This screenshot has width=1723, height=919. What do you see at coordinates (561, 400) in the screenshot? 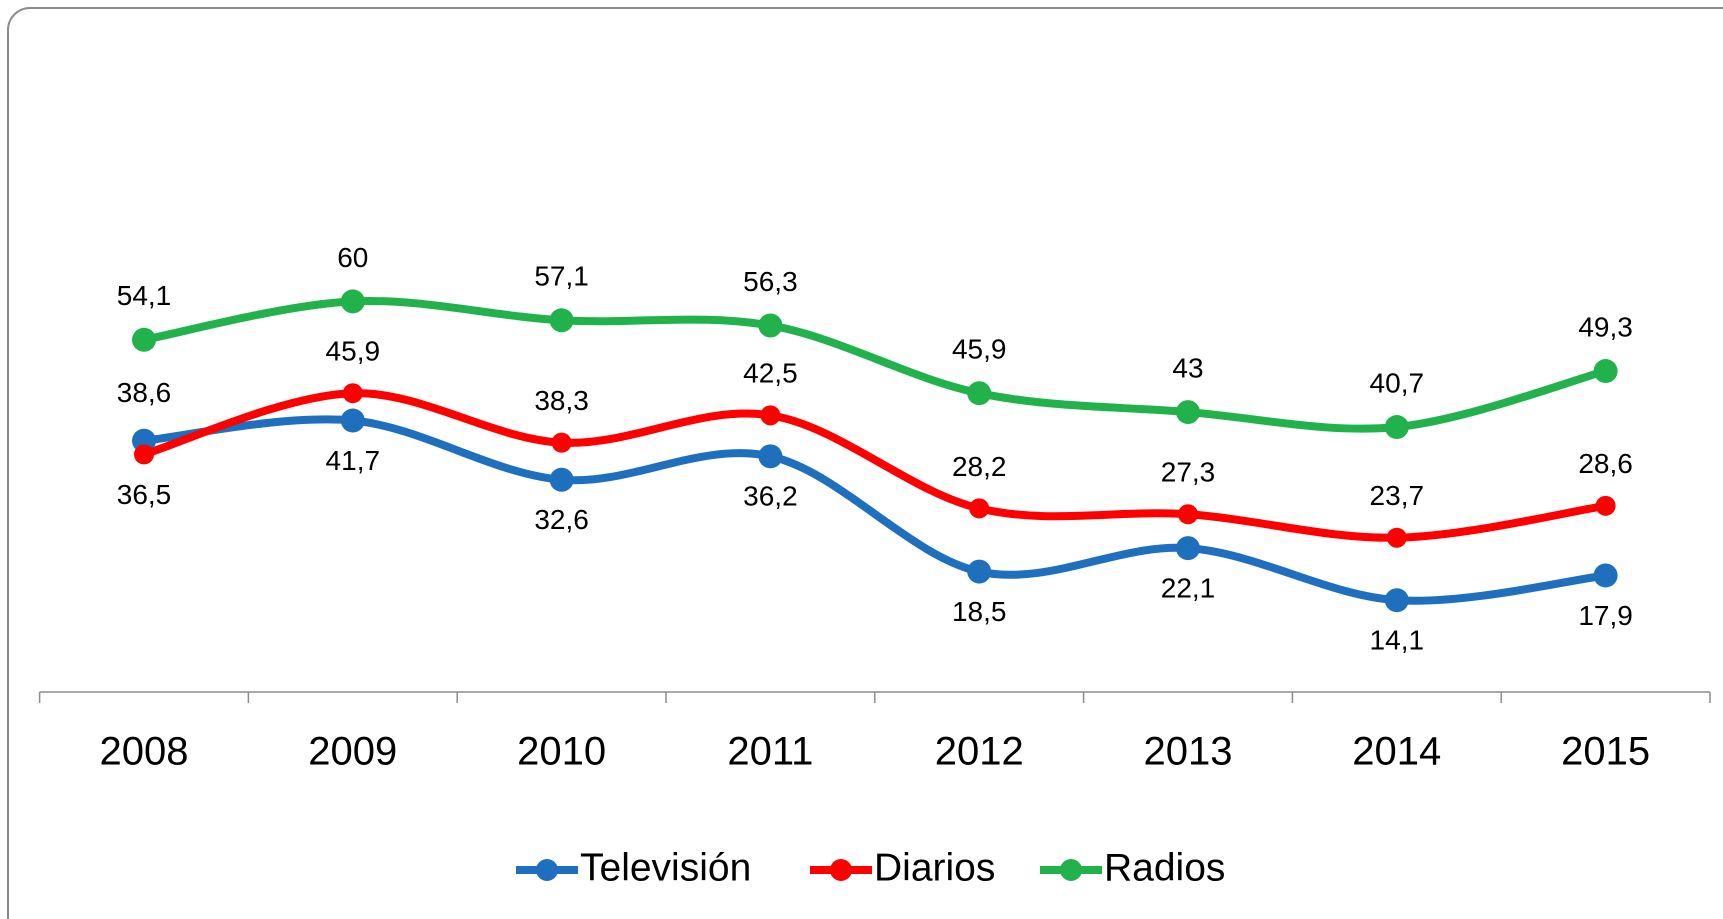
I see `data-label: 38,3` at bounding box center [561, 400].